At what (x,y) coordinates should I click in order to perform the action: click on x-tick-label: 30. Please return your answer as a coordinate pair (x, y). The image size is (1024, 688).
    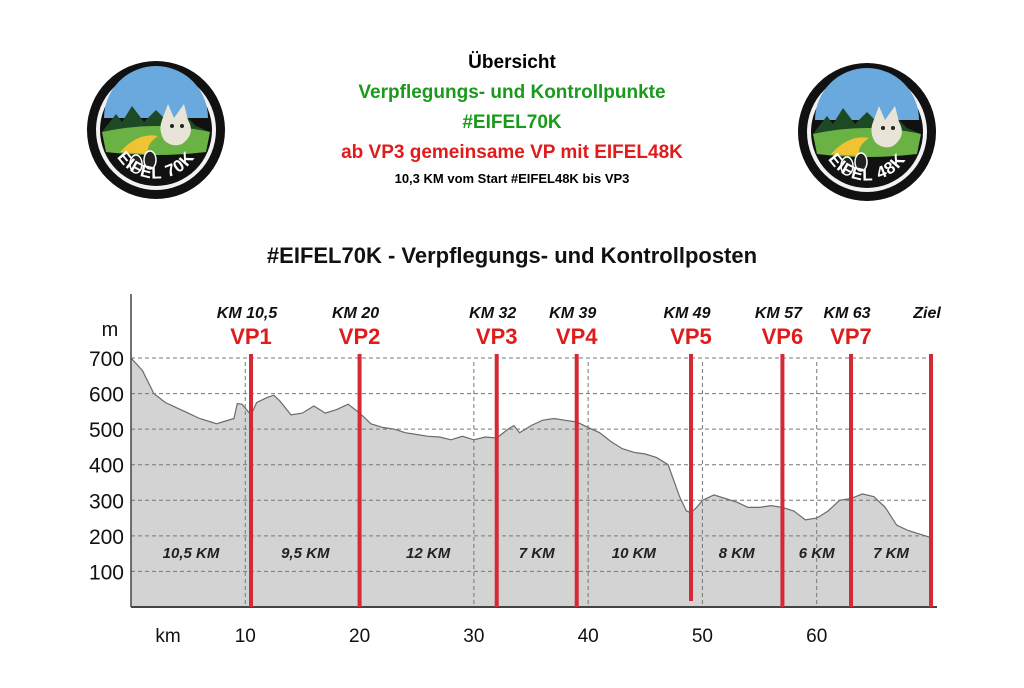
    Looking at the image, I should click on (473, 636).